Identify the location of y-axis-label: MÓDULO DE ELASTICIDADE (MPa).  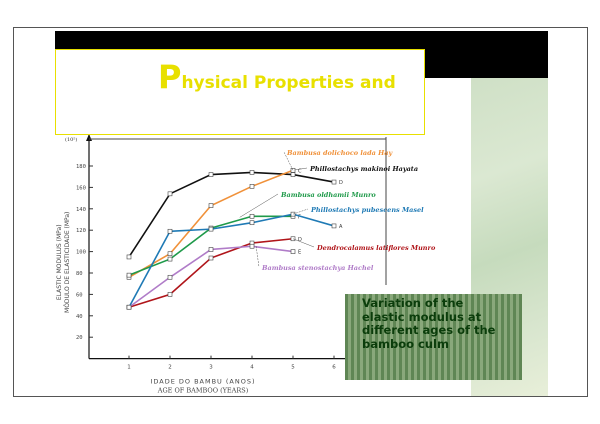
(67, 262).